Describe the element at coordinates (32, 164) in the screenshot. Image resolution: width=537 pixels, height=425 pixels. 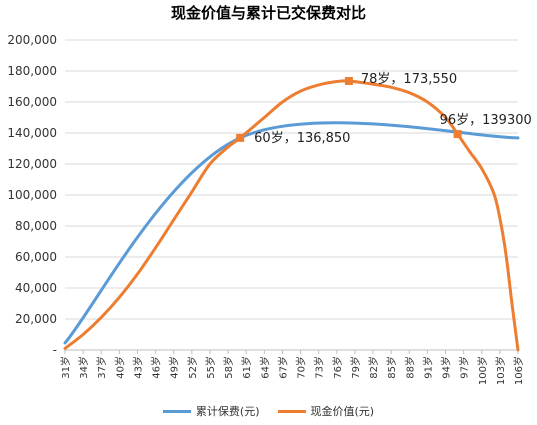
I see `y-tick-label: 120,000` at that location.